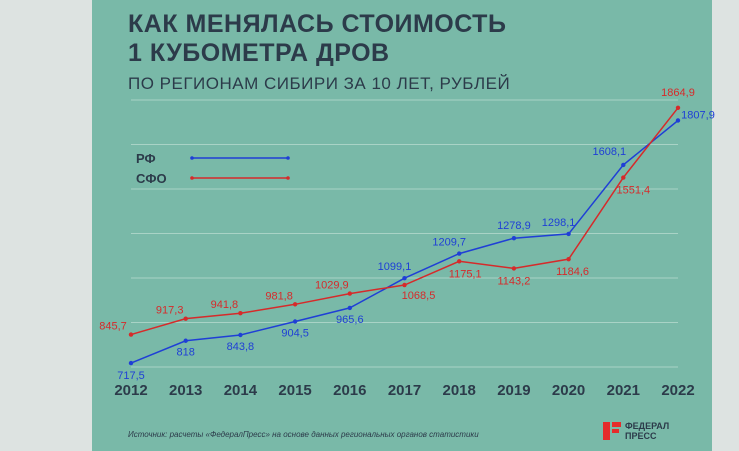  What do you see at coordinates (295, 333) in the screenshot?
I see `data-label: 904,5` at bounding box center [295, 333].